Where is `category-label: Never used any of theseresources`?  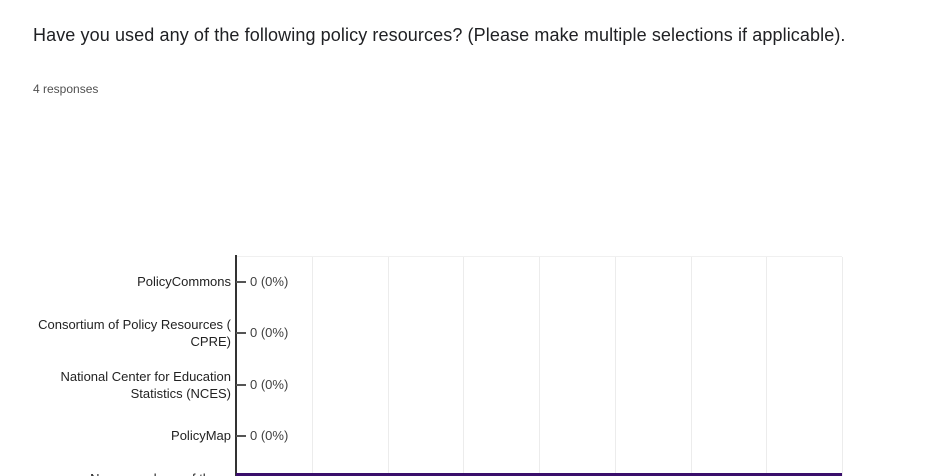 category-label: Never used any of theseresources is located at coordinates (118, 473).